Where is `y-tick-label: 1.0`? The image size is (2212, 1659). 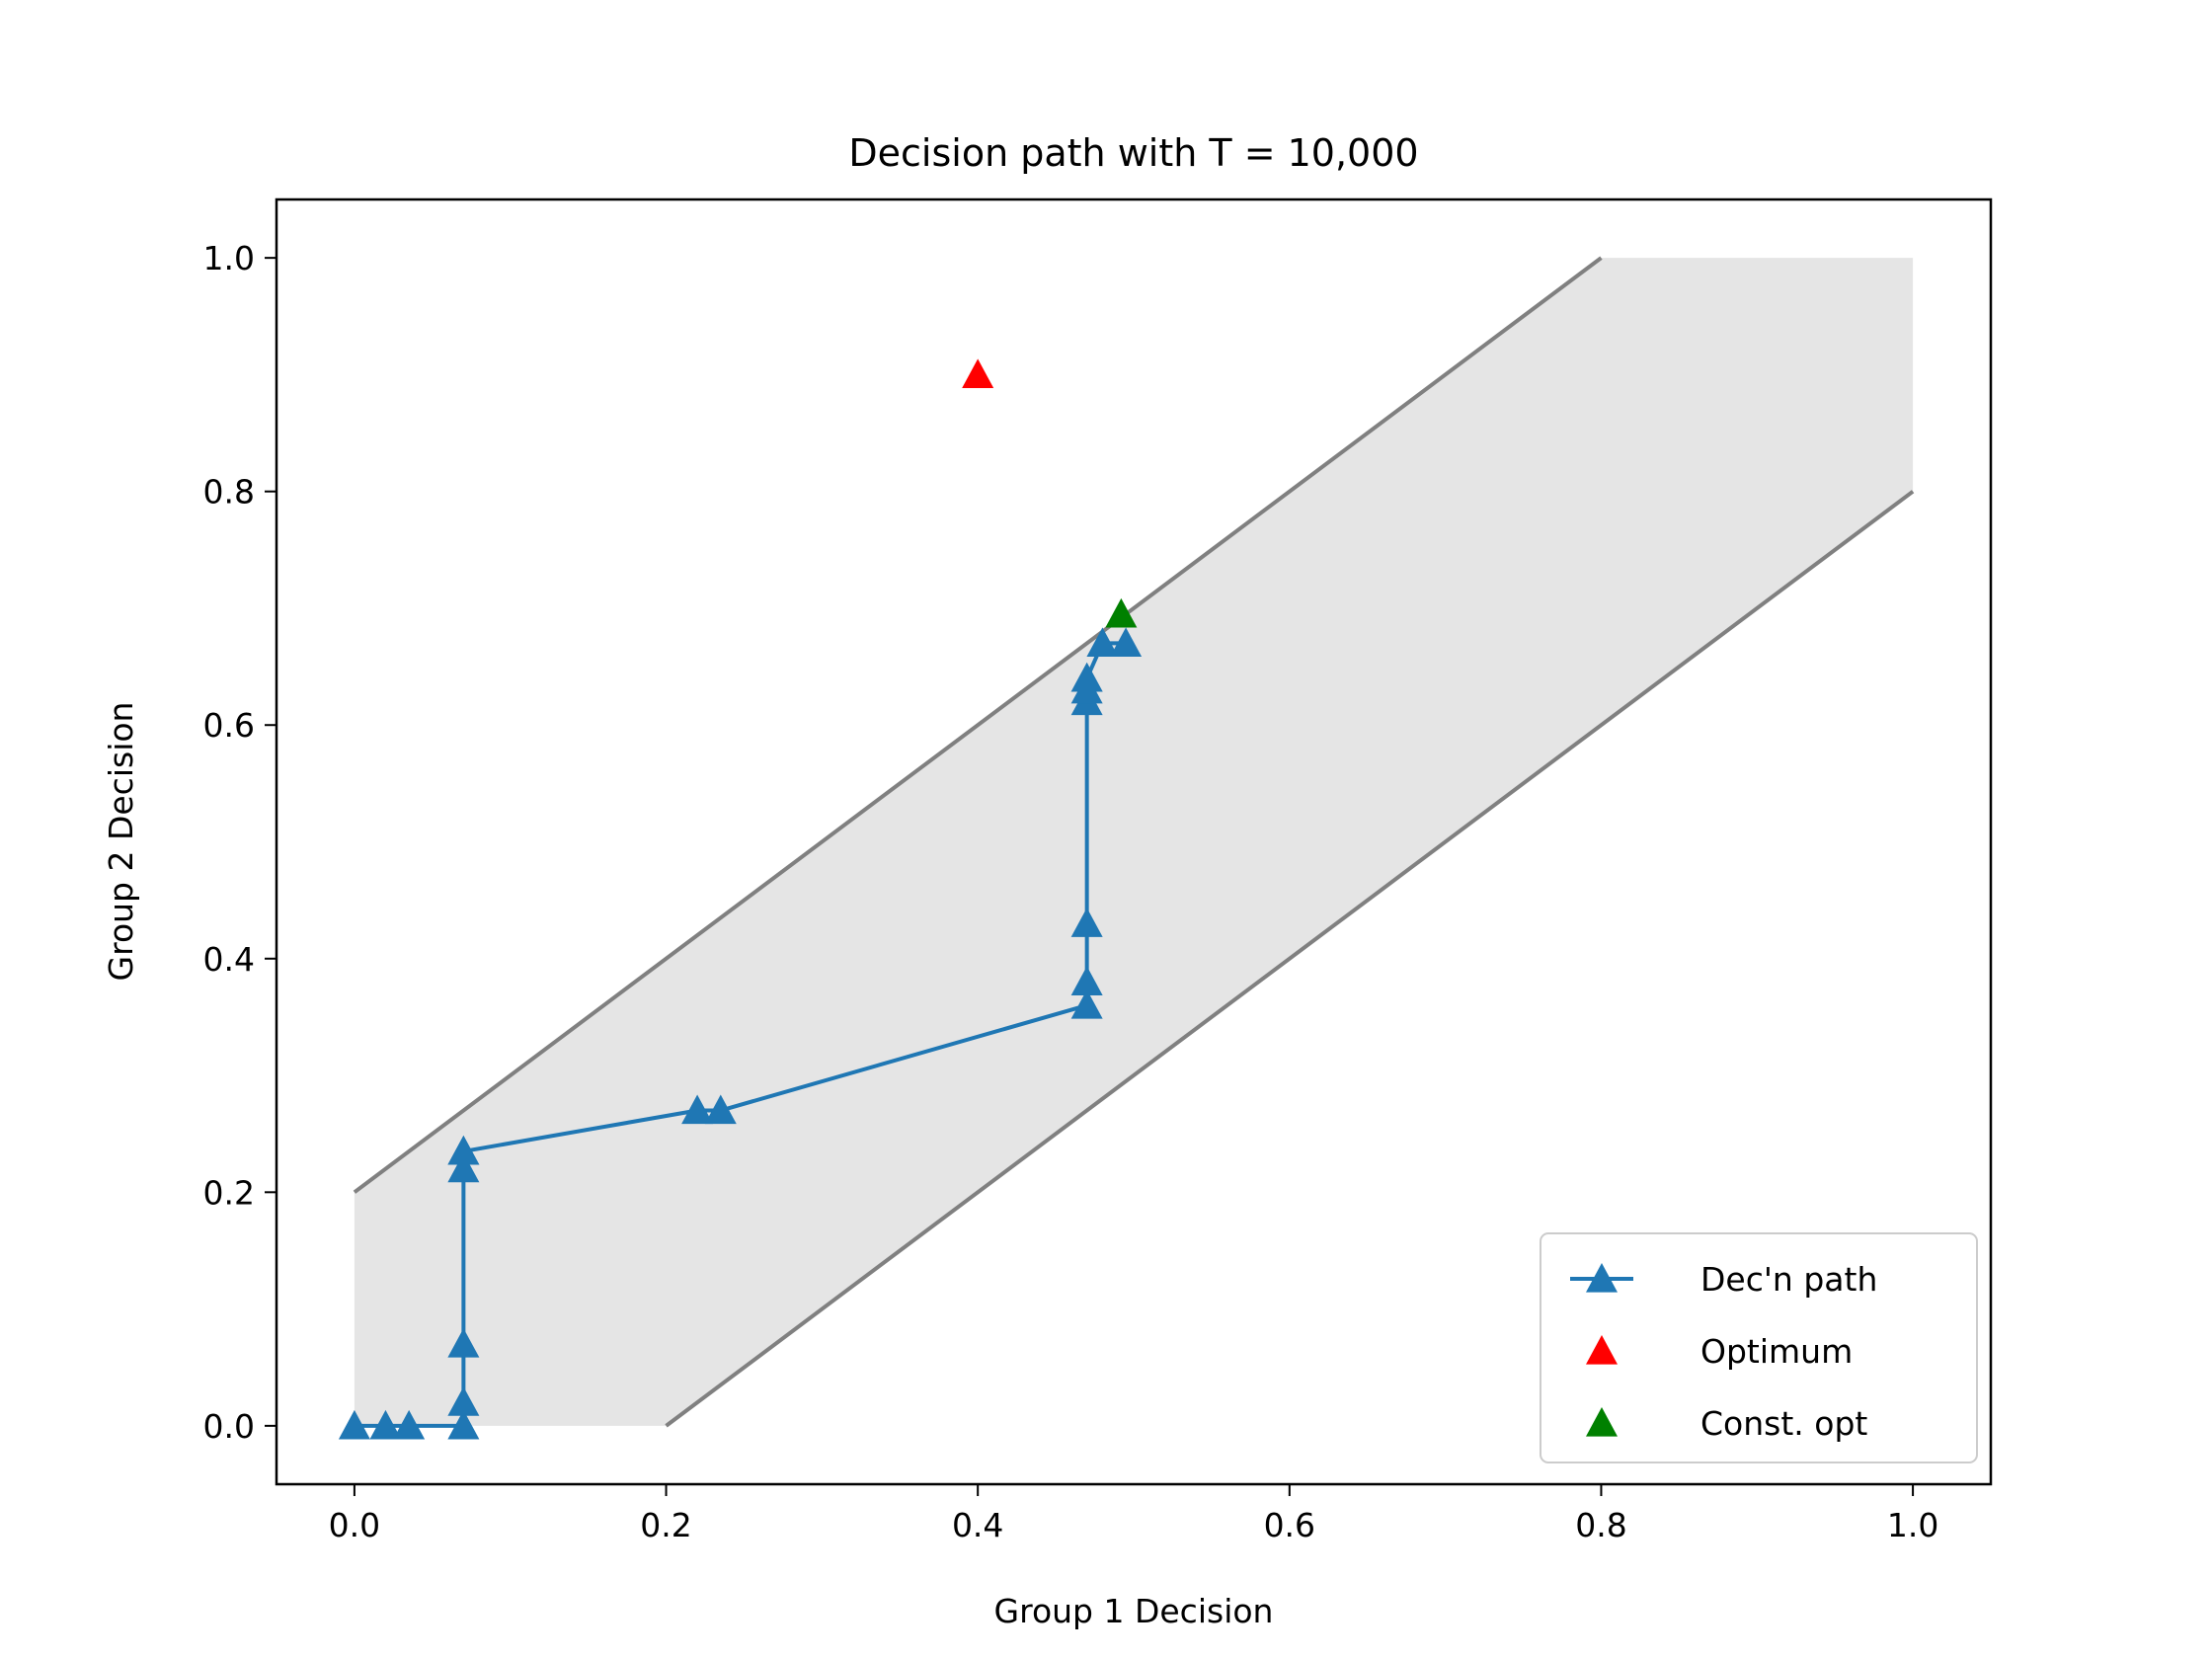 y-tick-label: 1.0 is located at coordinates (229, 258).